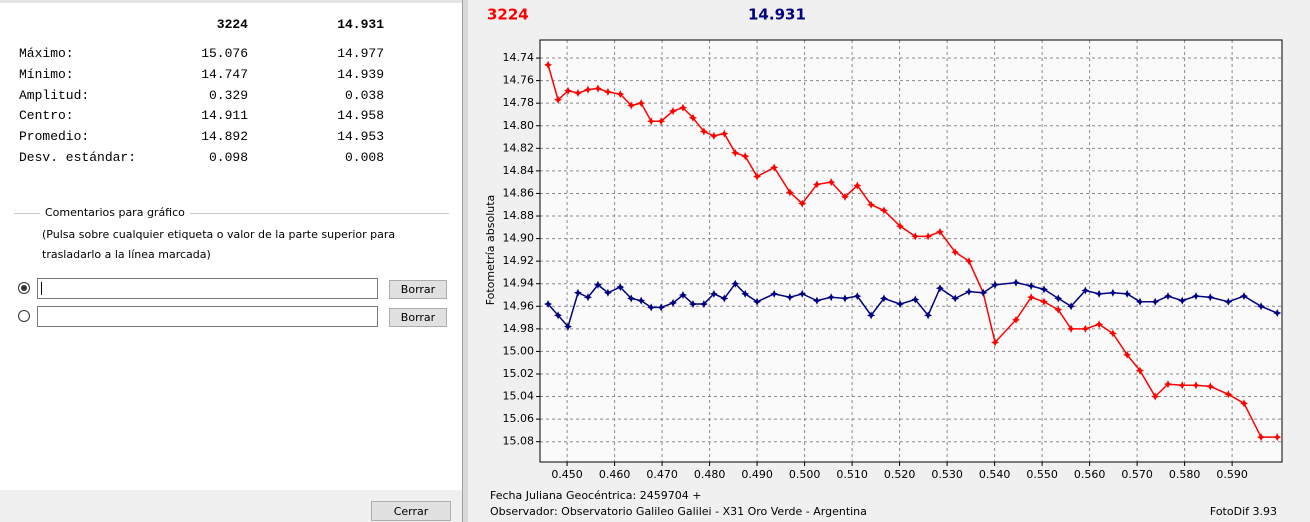  I want to click on y-axis-label: Fotometría absoluta, so click(490, 250).